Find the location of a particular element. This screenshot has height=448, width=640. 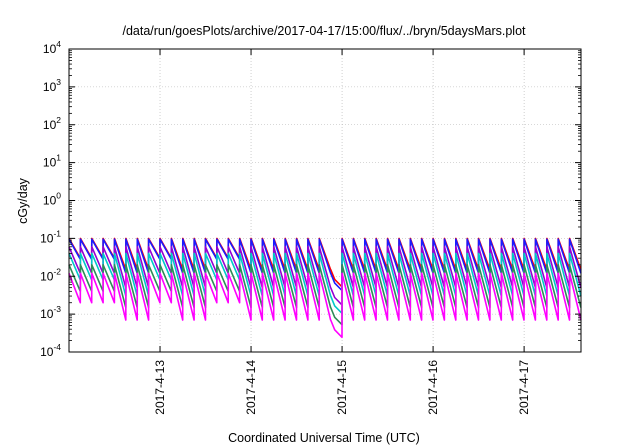

x-tick-label: 2017-4-16 is located at coordinates (433, 387).